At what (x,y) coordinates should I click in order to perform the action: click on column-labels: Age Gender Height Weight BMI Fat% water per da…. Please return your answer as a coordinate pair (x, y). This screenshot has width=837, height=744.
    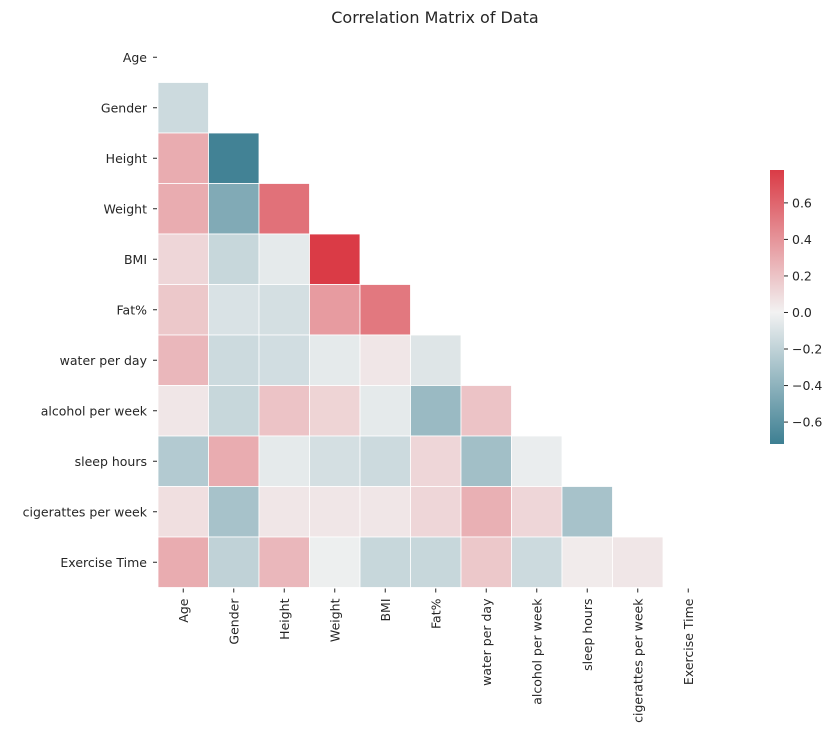
    Looking at the image, I should click on (436, 655).